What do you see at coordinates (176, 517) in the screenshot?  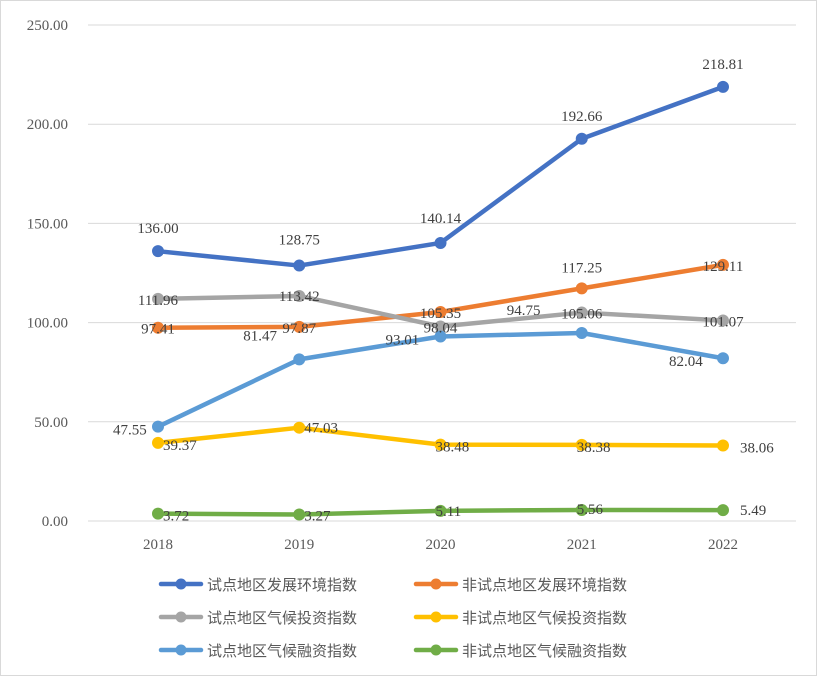 I see `data-label: 3.72` at bounding box center [176, 517].